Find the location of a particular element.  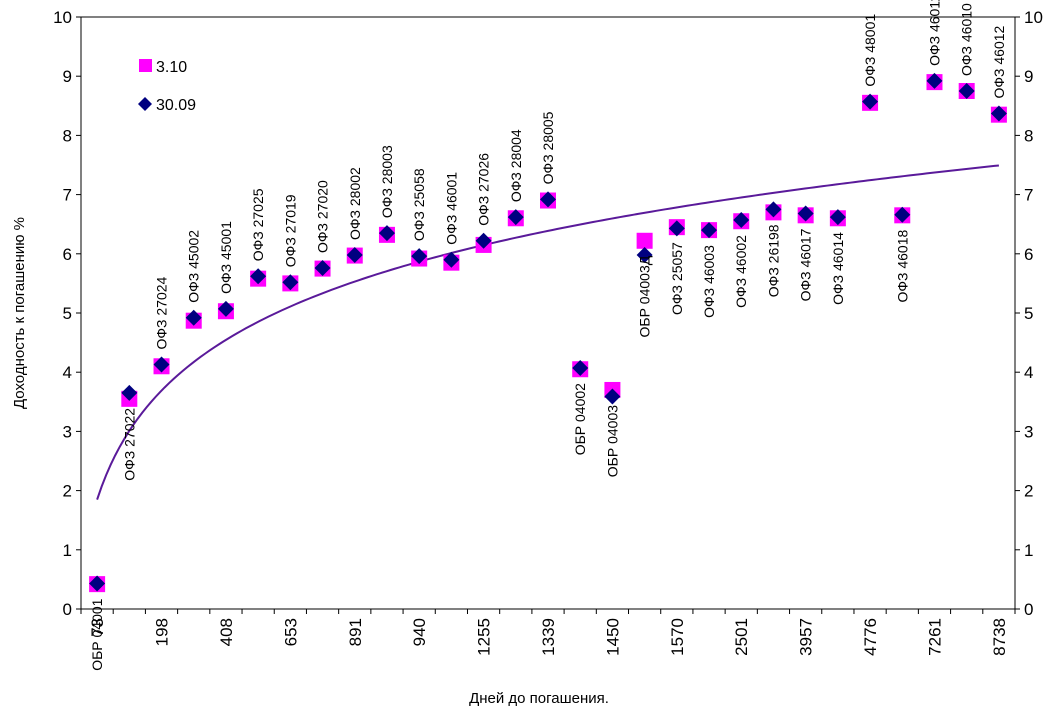

point-label: ОФЗ 27022 is located at coordinates (129, 444).